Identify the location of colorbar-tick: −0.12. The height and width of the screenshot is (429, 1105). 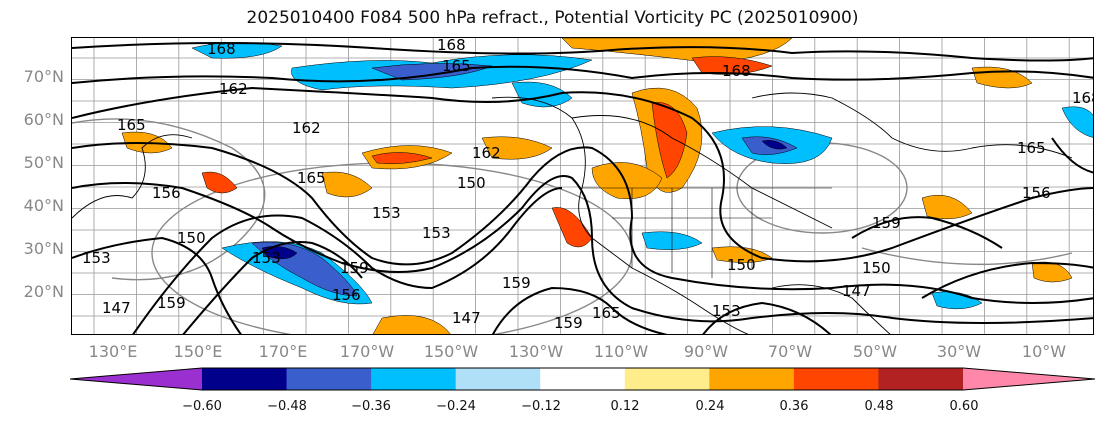
(541, 406).